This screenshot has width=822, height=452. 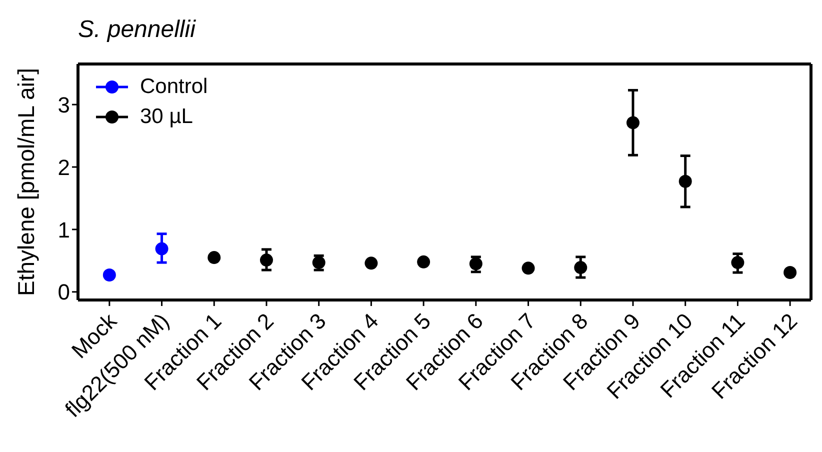 What do you see at coordinates (64, 105) in the screenshot?
I see `y-tick-label: 3` at bounding box center [64, 105].